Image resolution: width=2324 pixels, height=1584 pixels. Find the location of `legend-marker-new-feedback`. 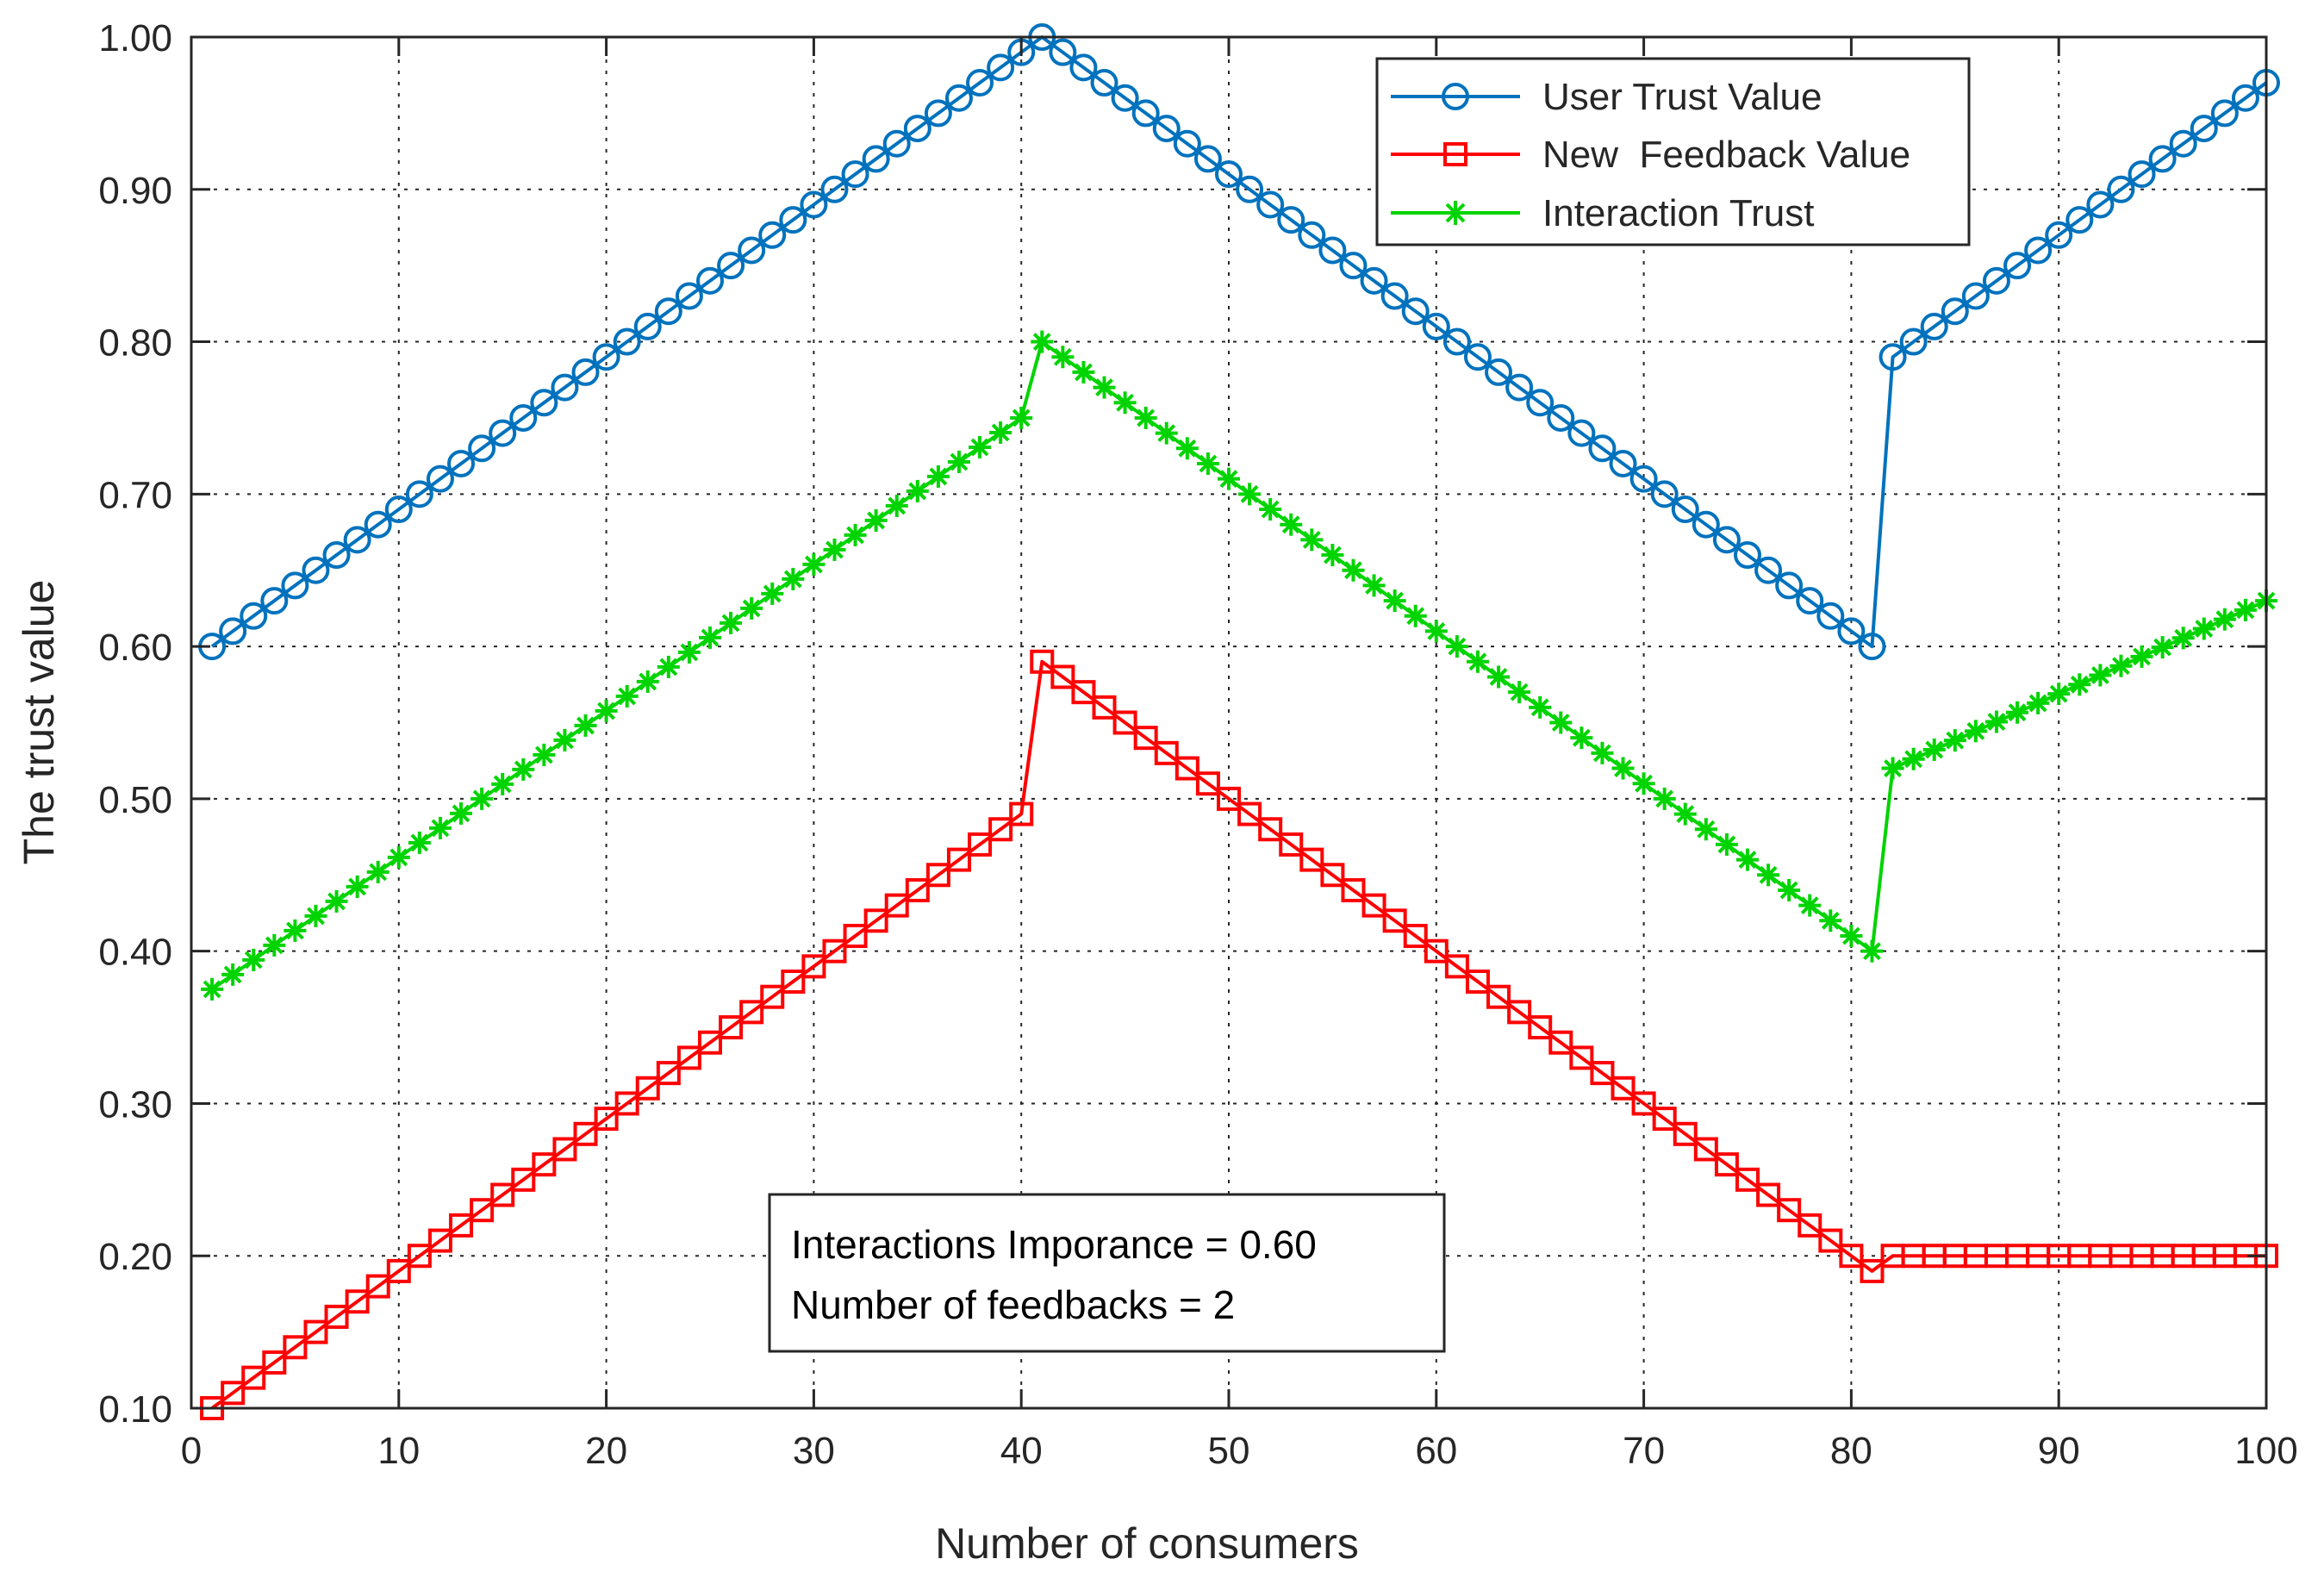

legend-marker-new-feedback is located at coordinates (1455, 154).